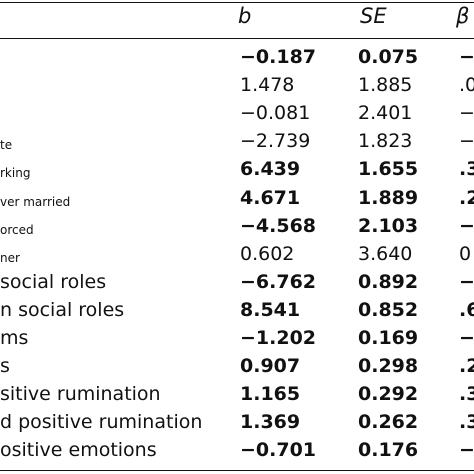 This screenshot has width=474, height=474. What do you see at coordinates (270, 394) in the screenshot?
I see `cell-b: 1.165` at bounding box center [270, 394].